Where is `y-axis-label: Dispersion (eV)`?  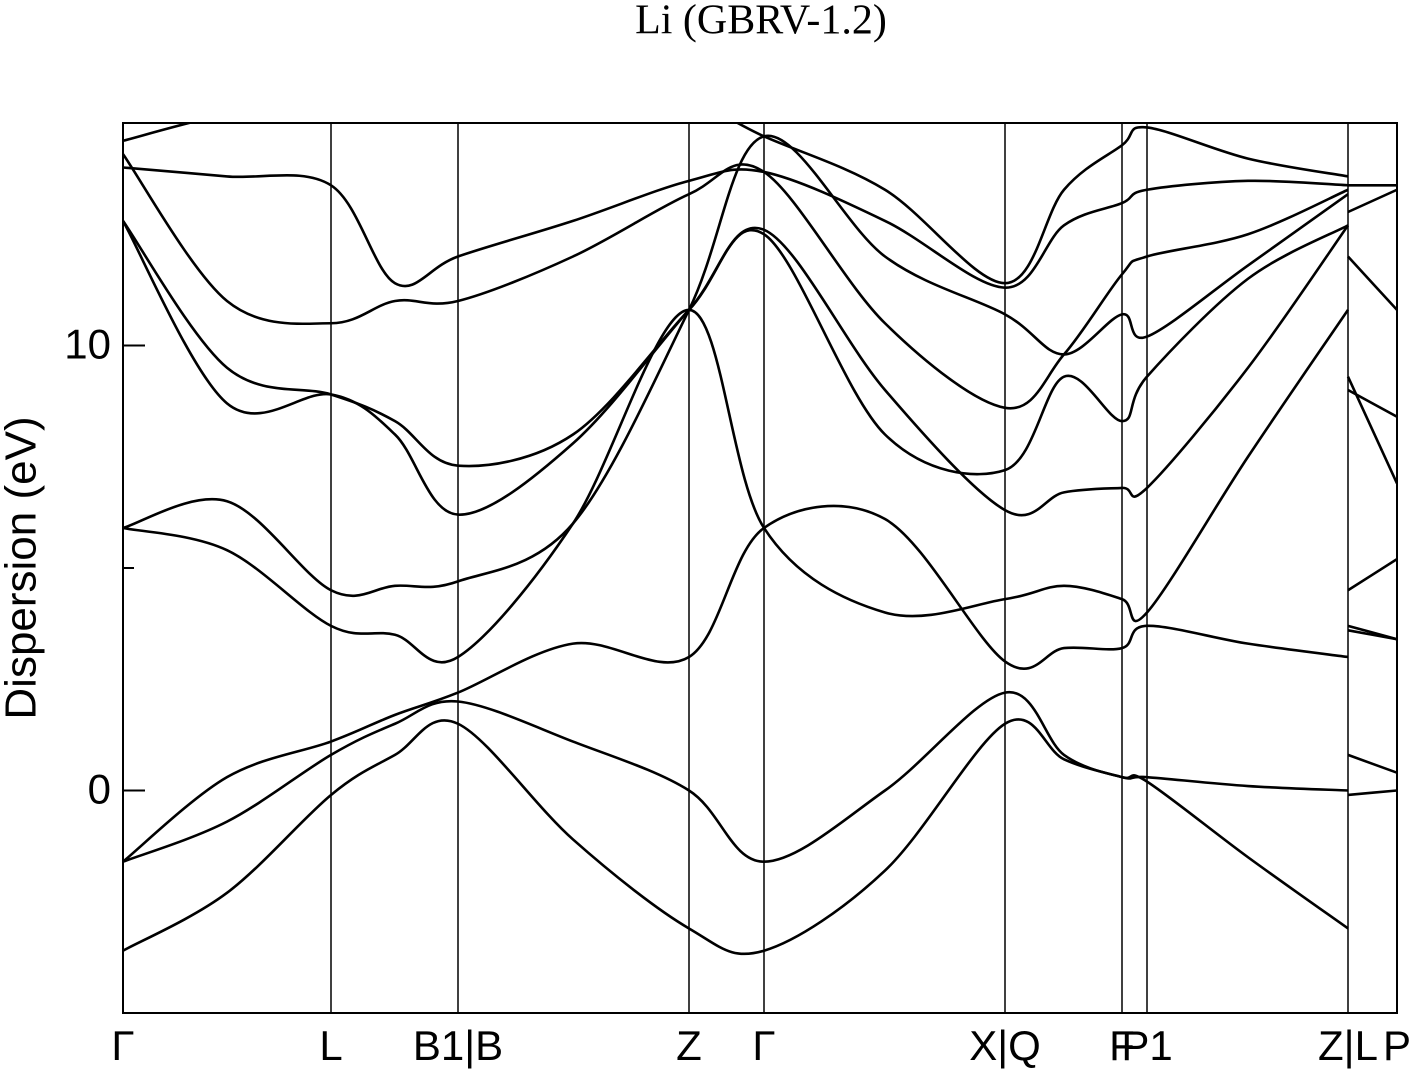
y-axis-label: Dispersion (eV) is located at coordinates (23, 567).